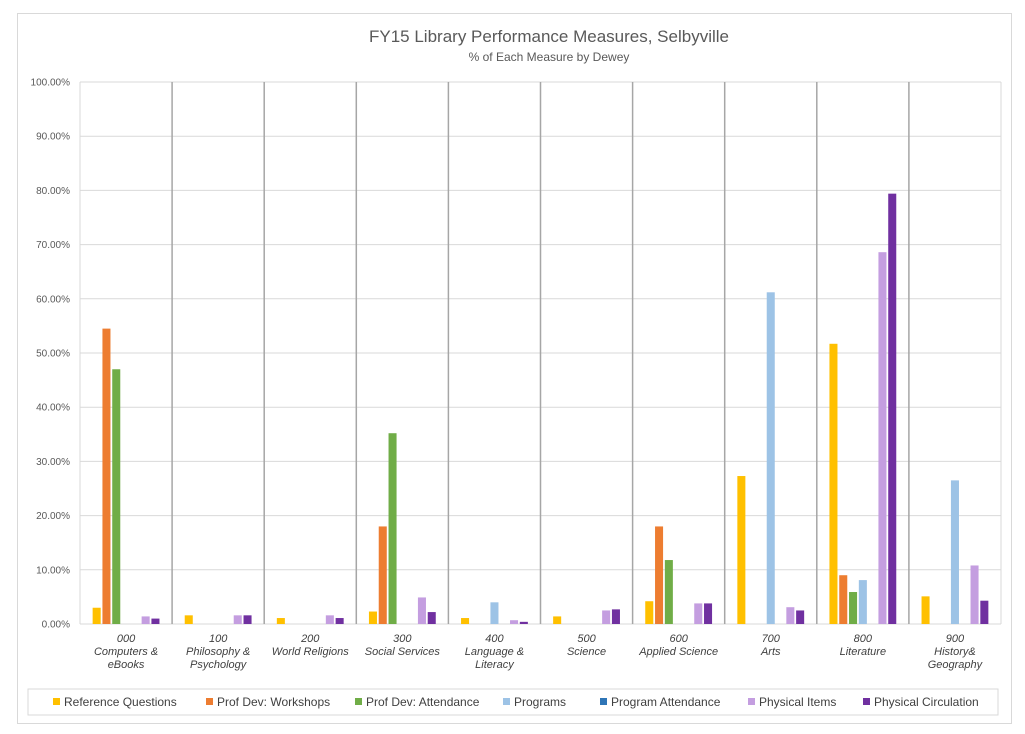  I want to click on x-tick-label: Arts, so click(770, 652).